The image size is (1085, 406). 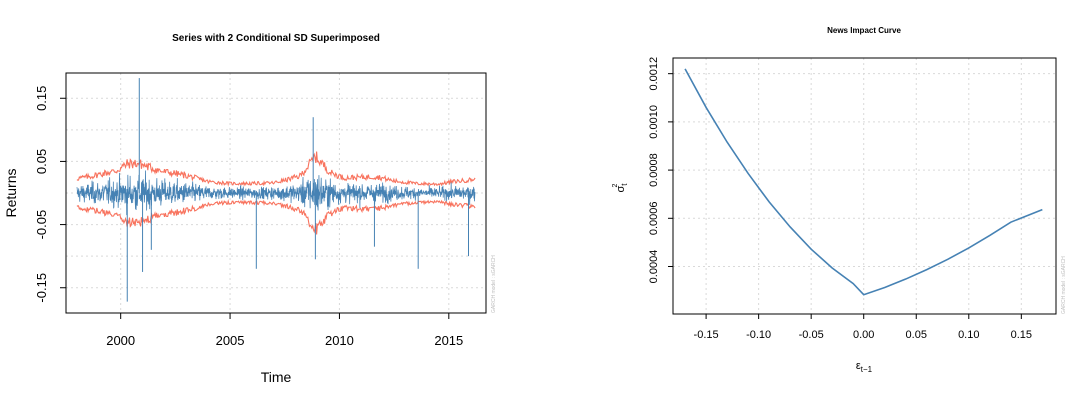 I want to click on left-y-axis: -0.15 -0.05 0.05 0.15, so click(x=50, y=194).